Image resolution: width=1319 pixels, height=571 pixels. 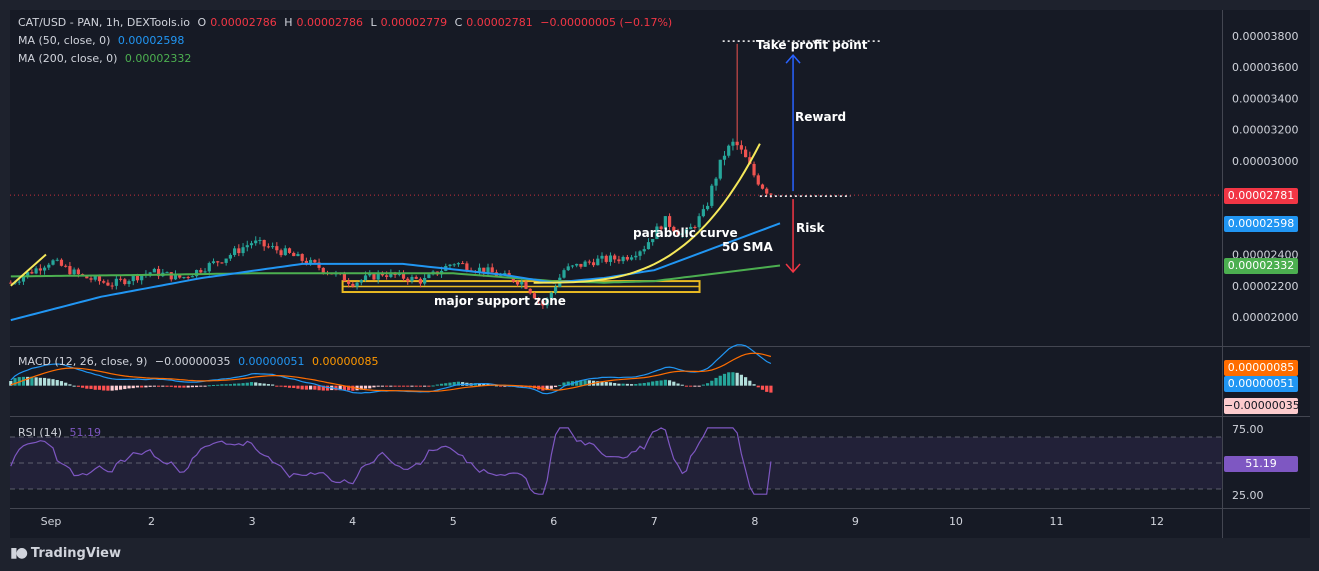 I want to click on symbol-title: CAT/USD - PAN, 1h, DEXTools.io, so click(x=104, y=22).